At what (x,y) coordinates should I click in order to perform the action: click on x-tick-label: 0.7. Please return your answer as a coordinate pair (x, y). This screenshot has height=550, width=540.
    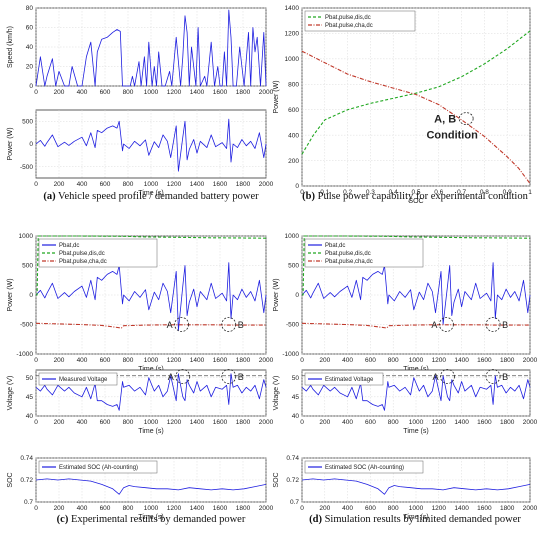
    Looking at the image, I should click on (461, 192).